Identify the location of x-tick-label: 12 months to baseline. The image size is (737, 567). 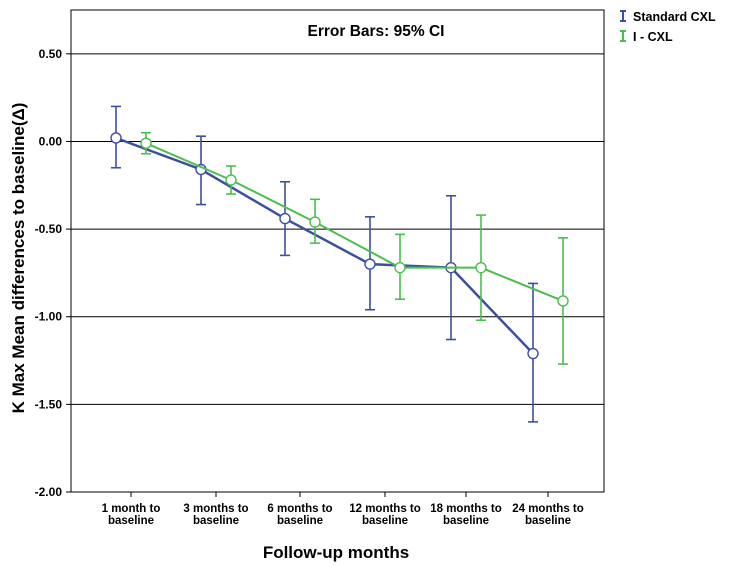
(385, 515).